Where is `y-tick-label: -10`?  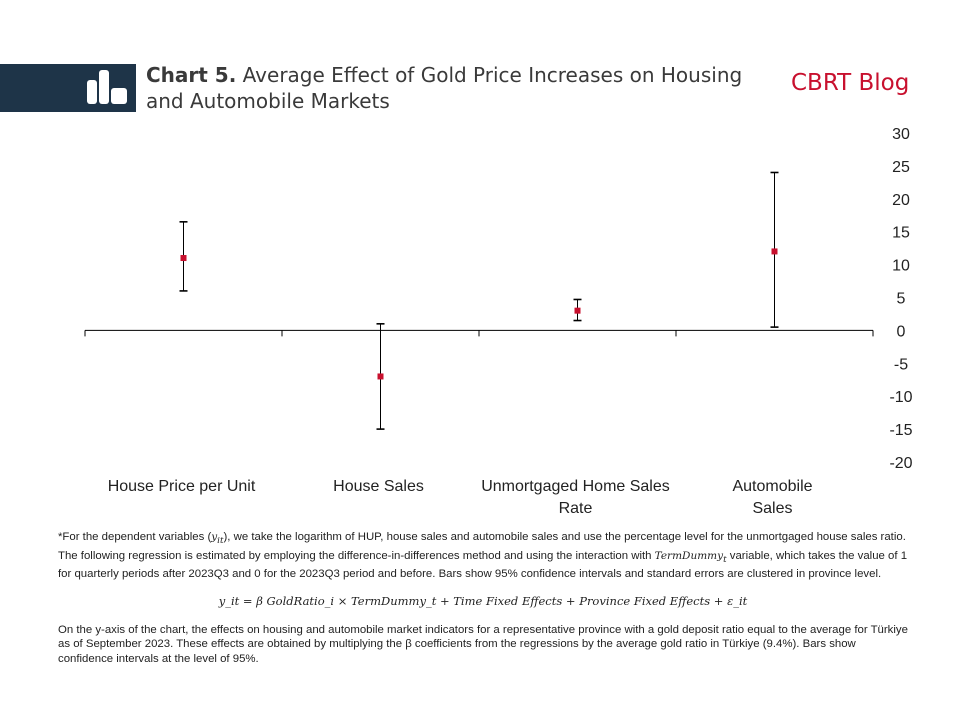 y-tick-label: -10 is located at coordinates (900, 397).